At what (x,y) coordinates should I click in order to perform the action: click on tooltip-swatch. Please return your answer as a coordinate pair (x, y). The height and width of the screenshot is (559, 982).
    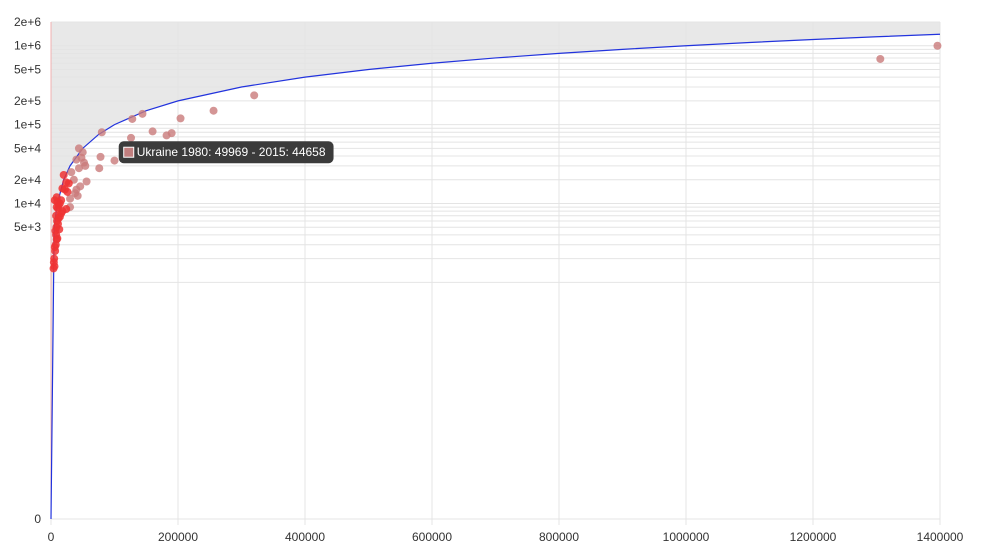
    Looking at the image, I should click on (129, 152).